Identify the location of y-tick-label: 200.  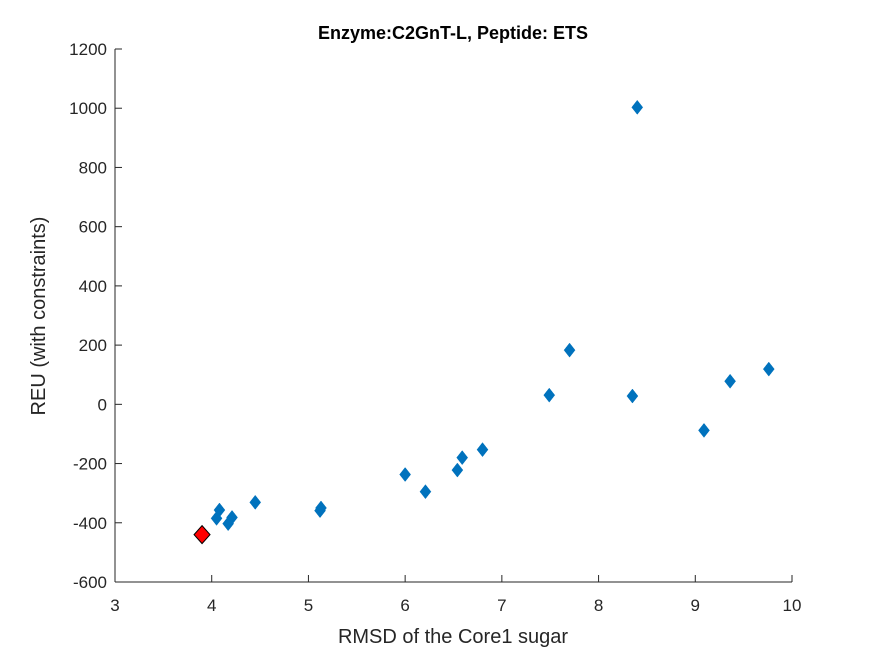
(93, 345).